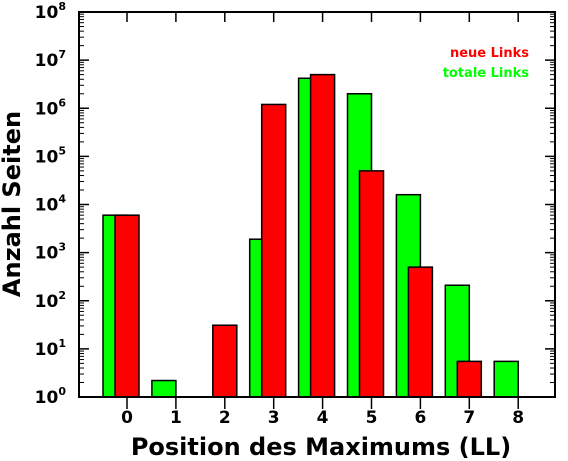 The image size is (568, 461). Describe the element at coordinates (50, 300) in the screenshot. I see `y-tick-label: 10²` at that location.